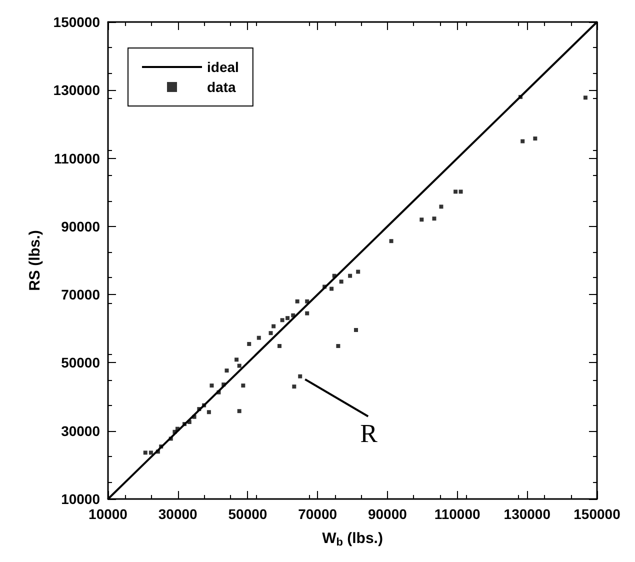 This screenshot has height=562, width=635. I want to click on y-tick-label: 30000, so click(80, 430).